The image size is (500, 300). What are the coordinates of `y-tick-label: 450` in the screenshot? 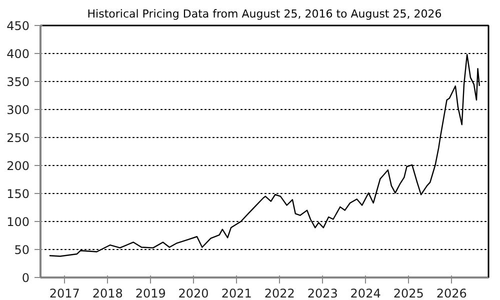 It's located at (18, 26).